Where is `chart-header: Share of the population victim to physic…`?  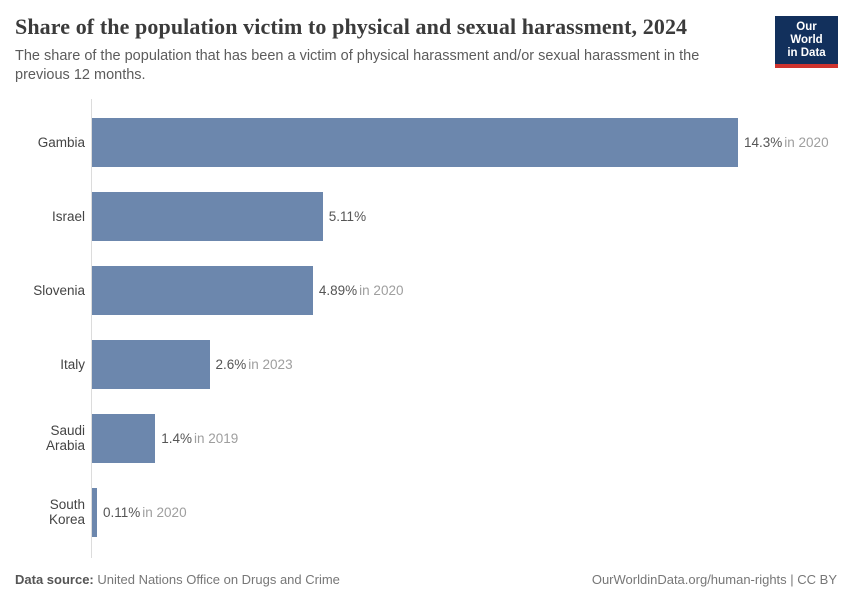
chart-header: Share of the population victim to physic… is located at coordinates (425, 42).